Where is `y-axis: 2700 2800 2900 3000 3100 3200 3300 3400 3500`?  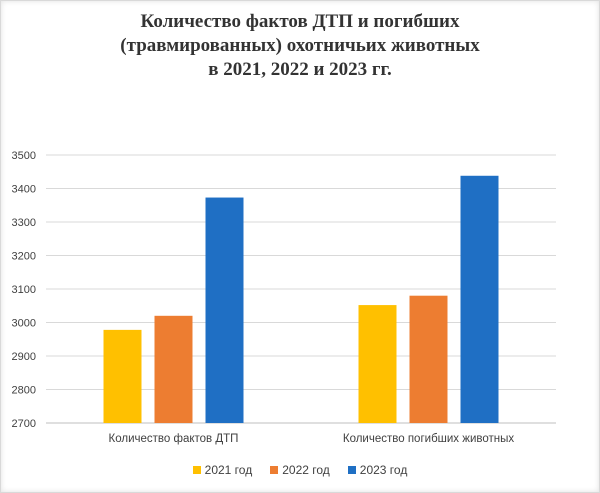 y-axis: 2700 2800 2900 3000 3100 3200 3300 3400 3500 is located at coordinates (24, 290).